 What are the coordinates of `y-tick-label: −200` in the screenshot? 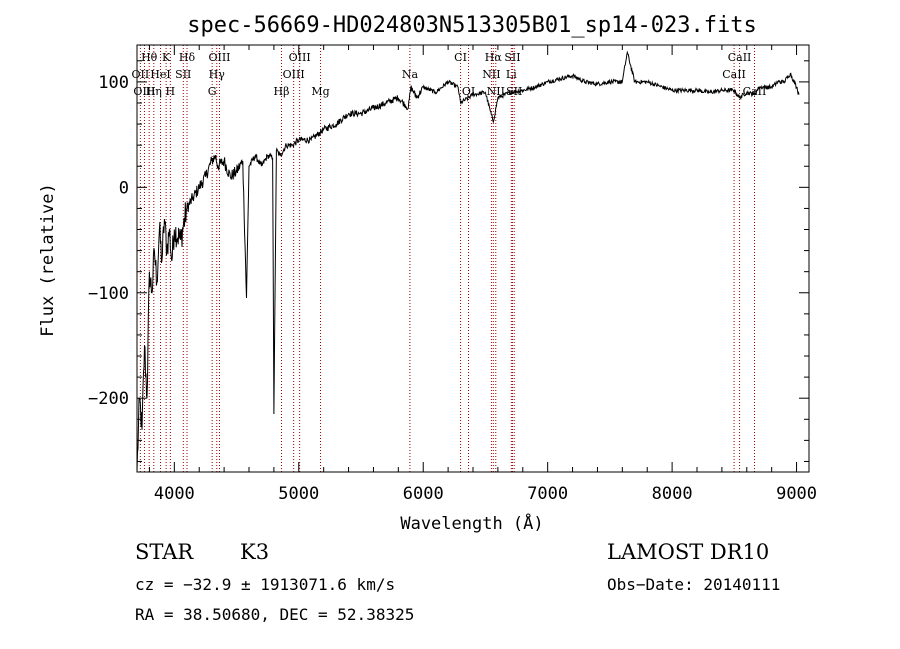 It's located at (108, 399).